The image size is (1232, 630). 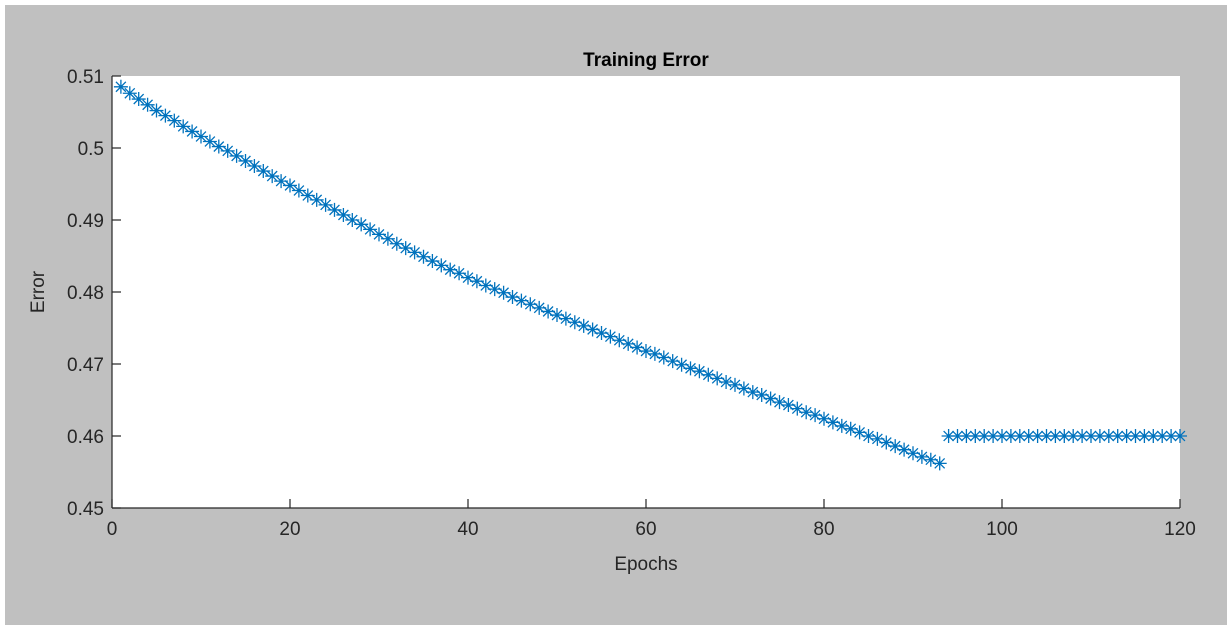 What do you see at coordinates (112, 529) in the screenshot?
I see `x-tick-label: 0` at bounding box center [112, 529].